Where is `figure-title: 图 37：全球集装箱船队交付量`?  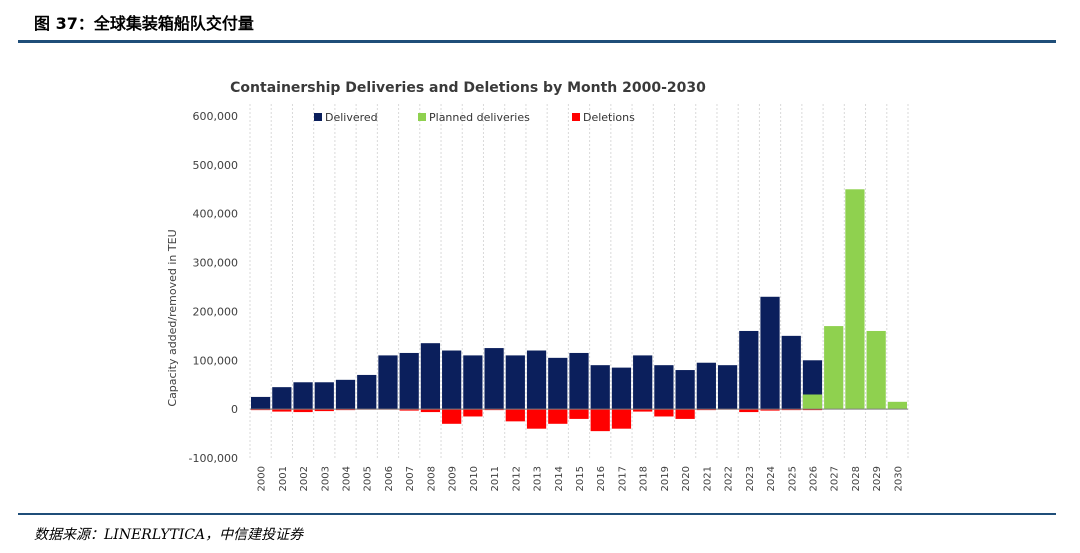 figure-title: 图 37：全球集装箱船队交付量 is located at coordinates (144, 23).